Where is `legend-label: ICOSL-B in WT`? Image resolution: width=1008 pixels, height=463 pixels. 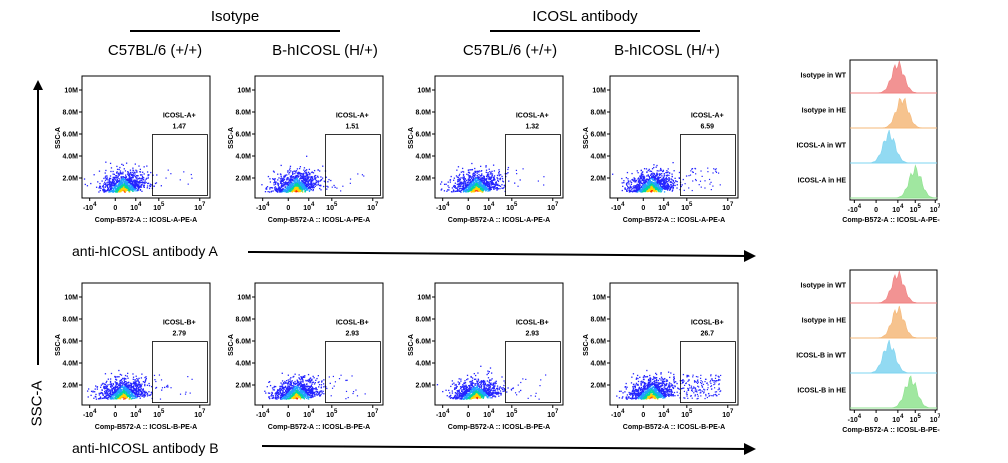
legend-label: ICOSL-B in WT is located at coordinates (821, 356).